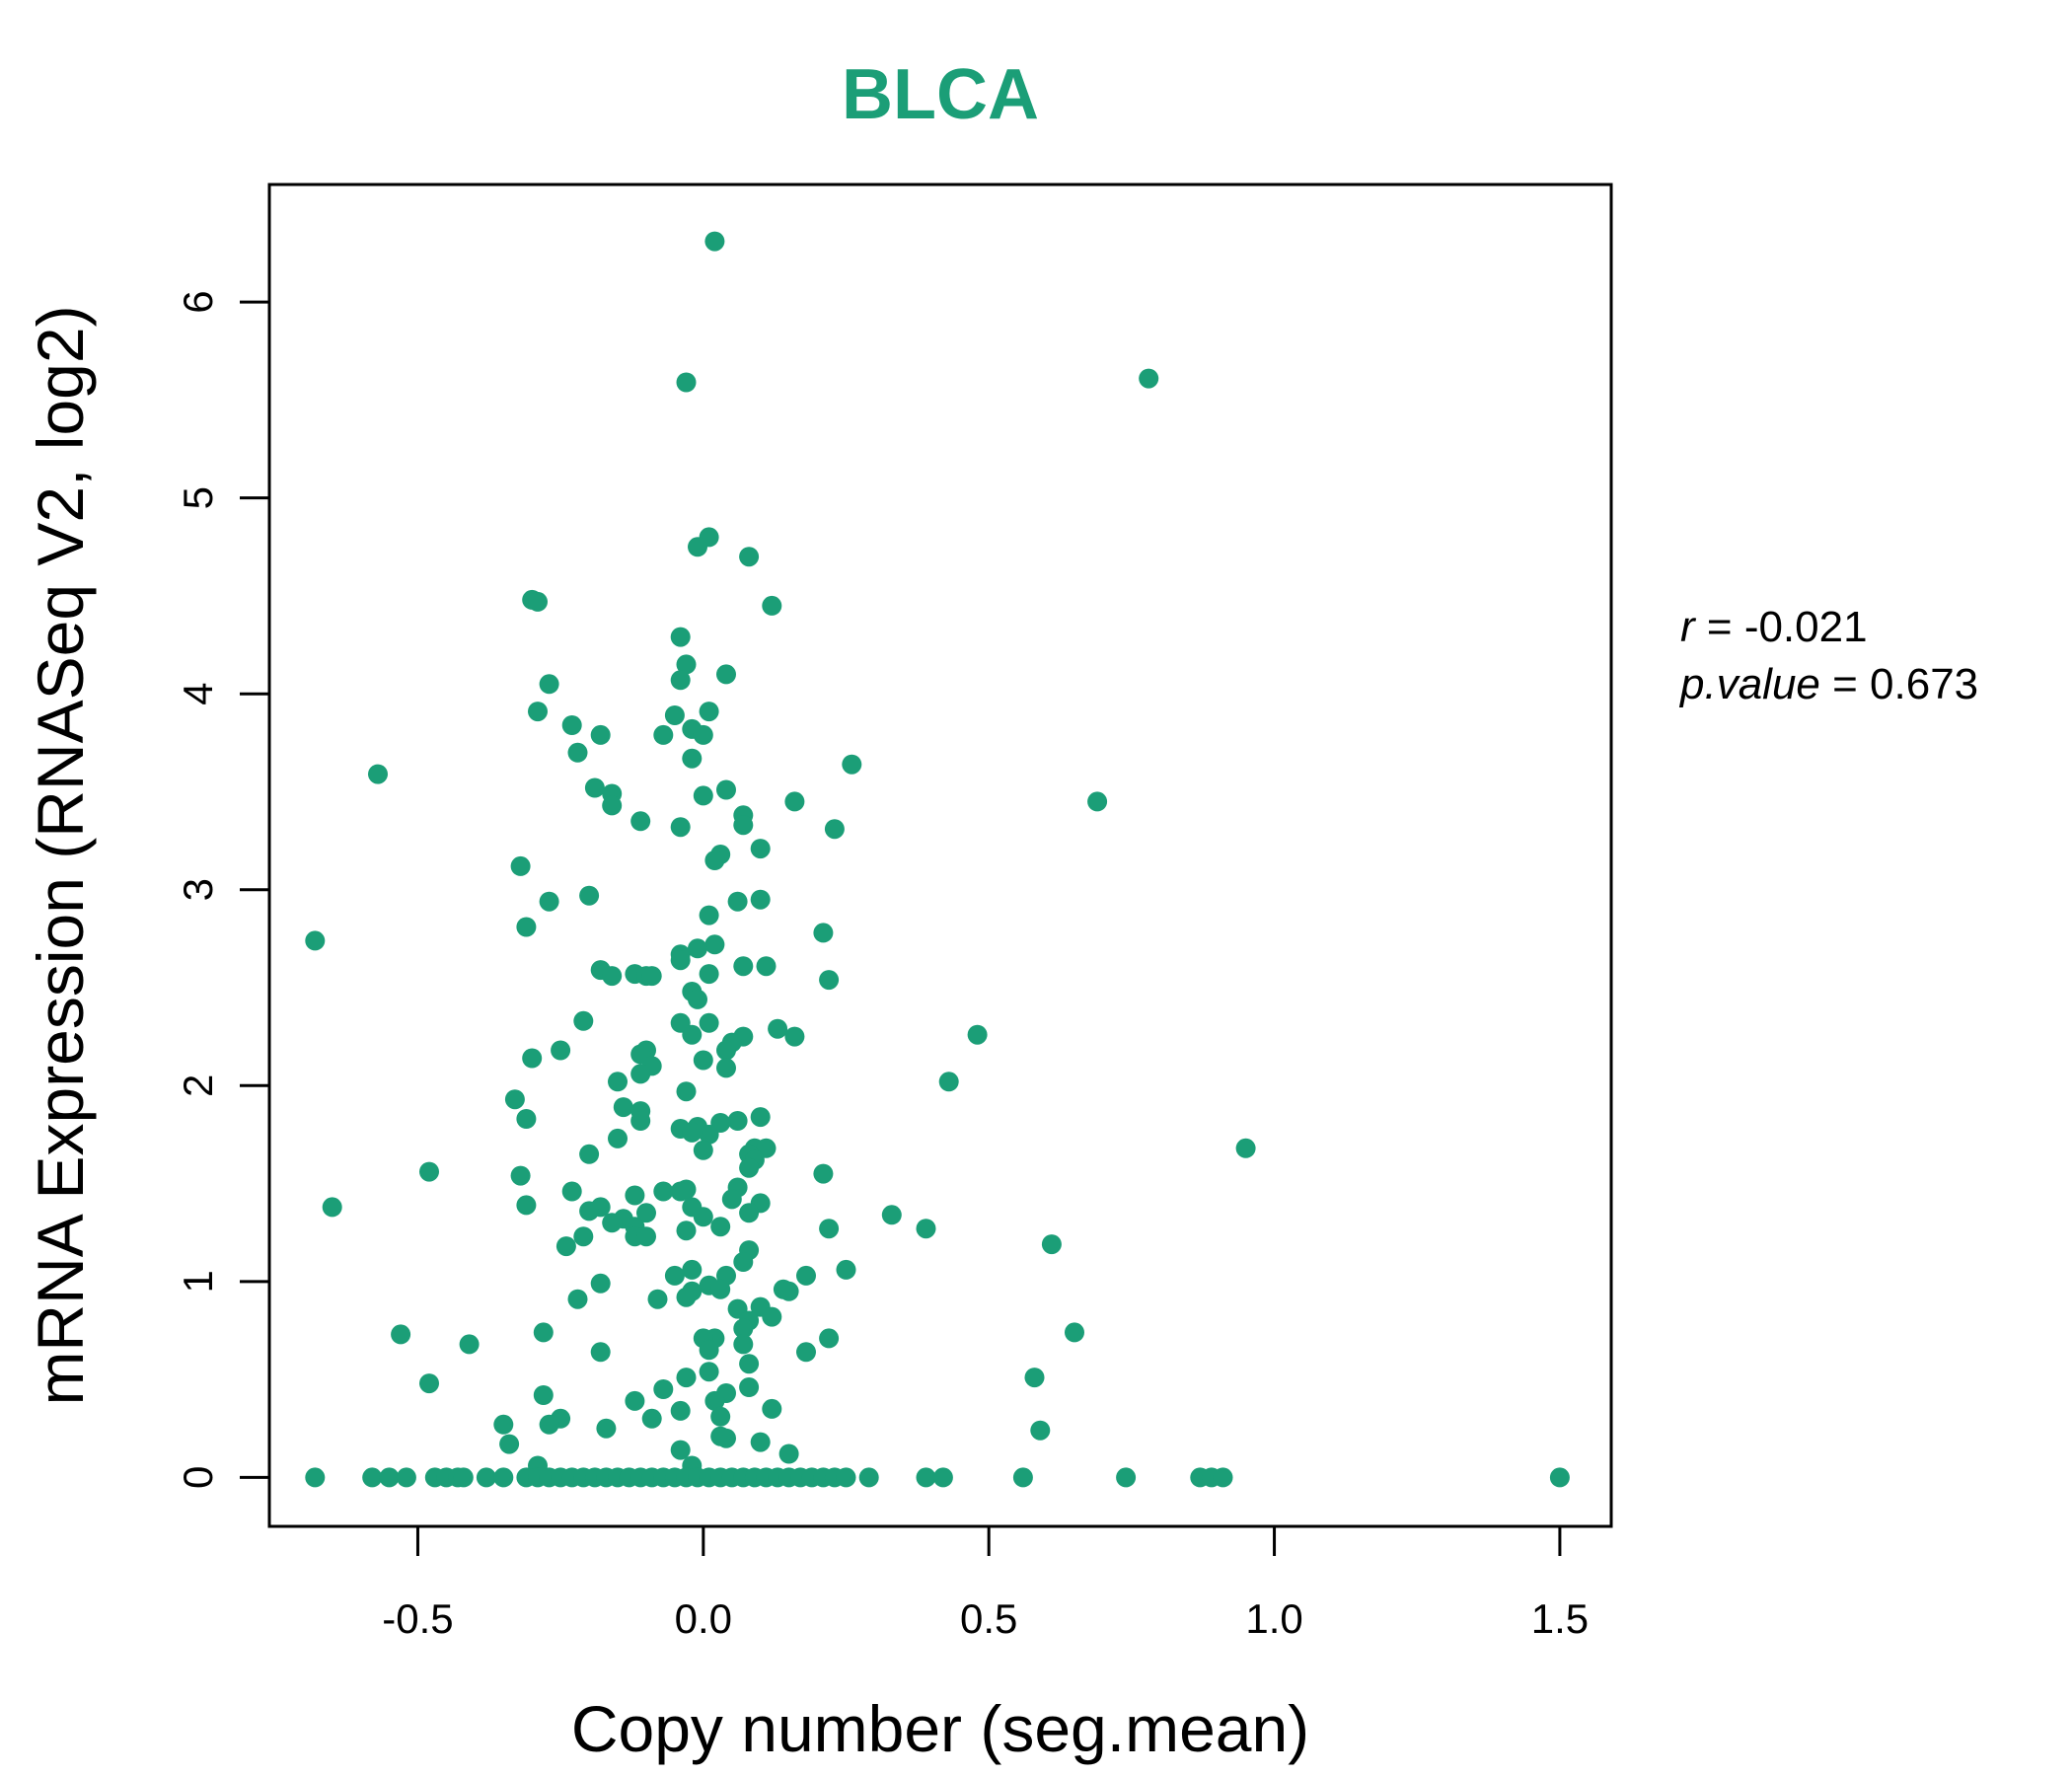 The height and width of the screenshot is (1776, 2072). I want to click on y-tick-label: 4, so click(198, 694).